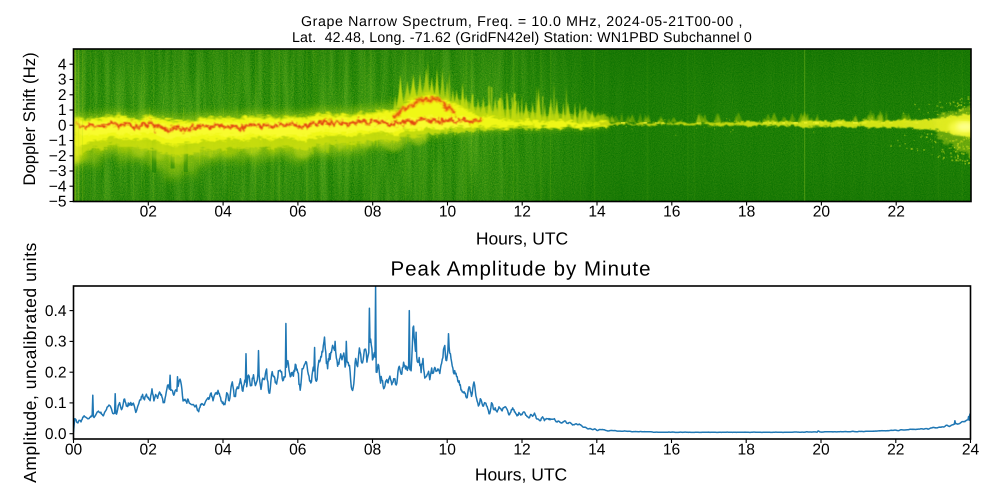 The height and width of the screenshot is (500, 1000). I want to click on svg-text: Doppler Shift (Hz), so click(29, 118).